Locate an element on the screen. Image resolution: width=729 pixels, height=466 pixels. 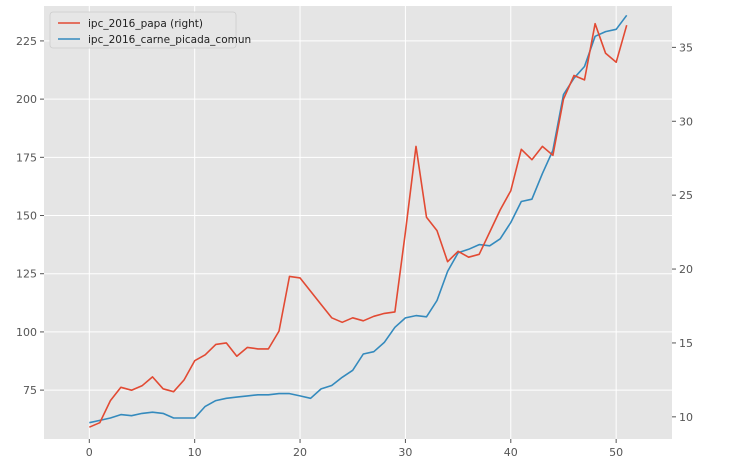
y-left-tick-label: 200 is located at coordinates (26, 99).